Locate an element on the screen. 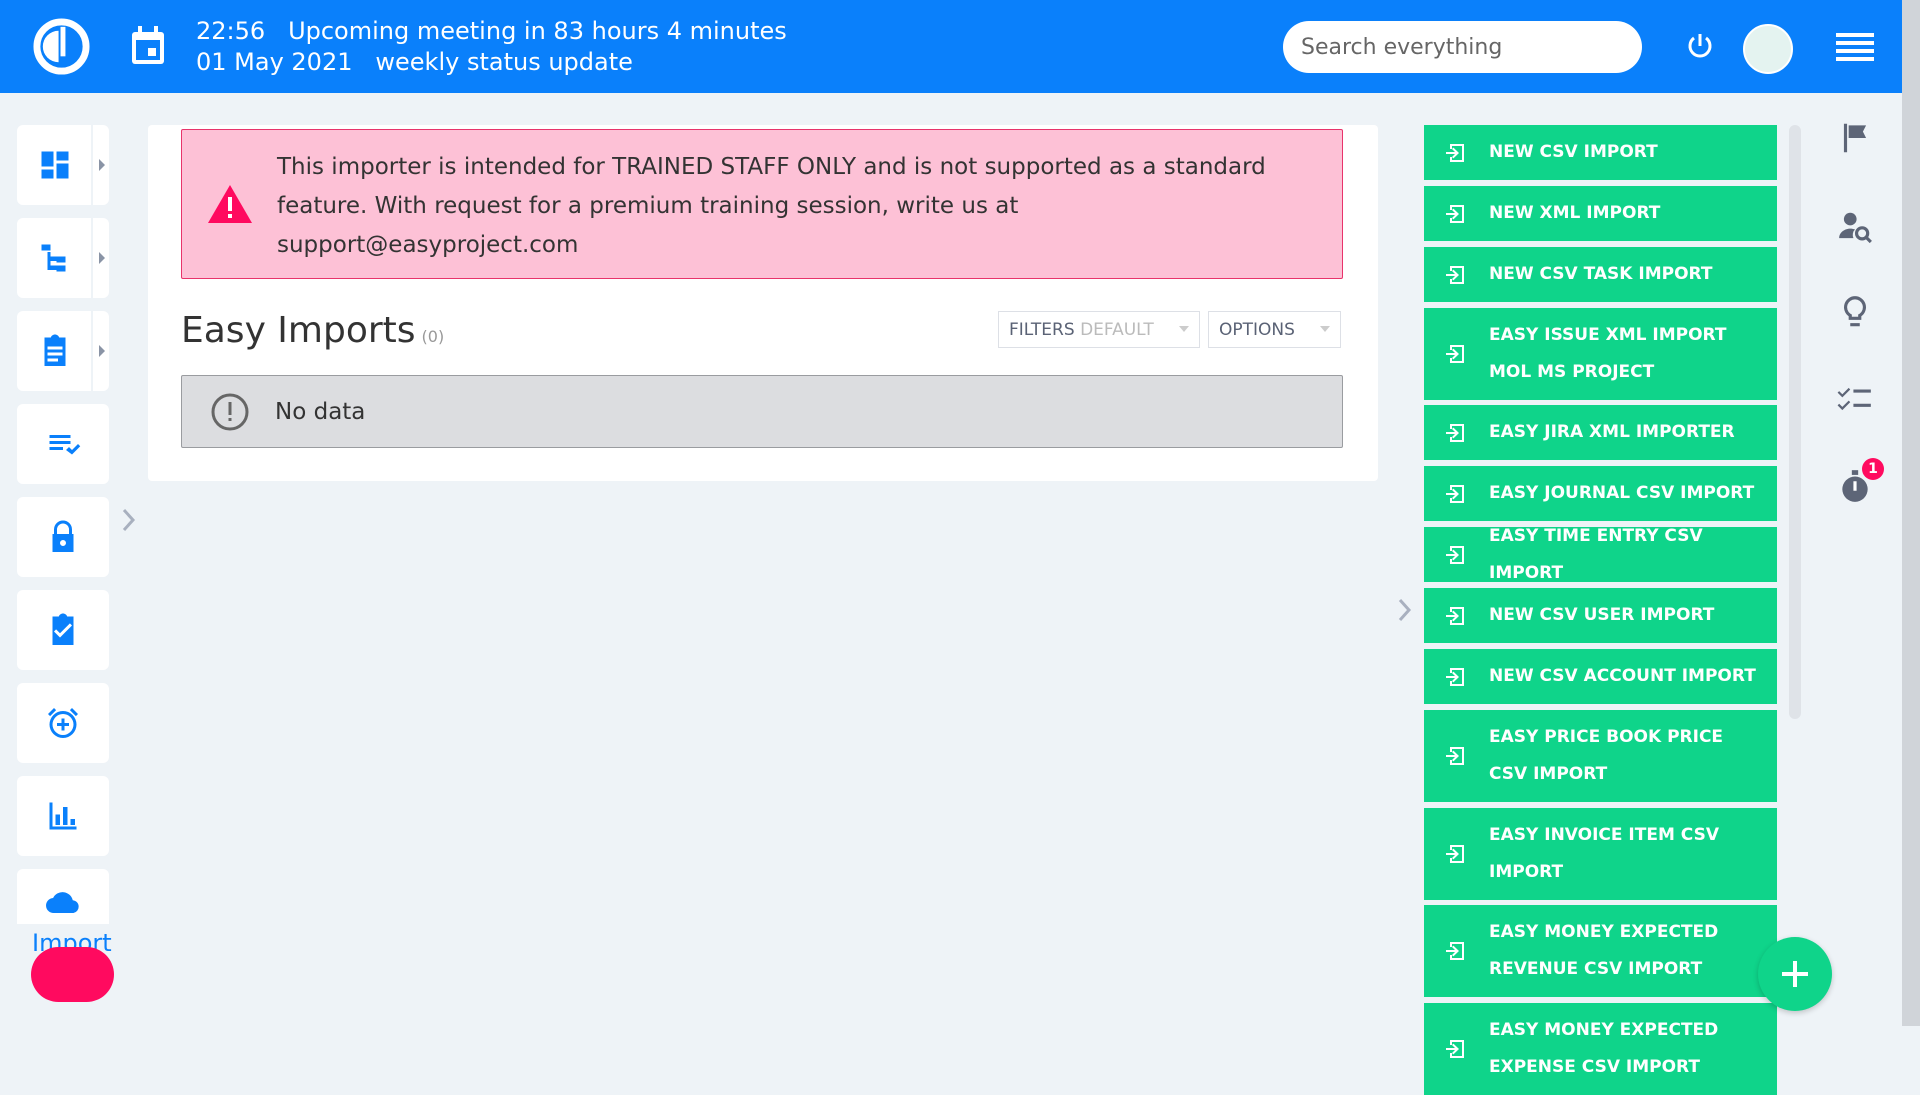 This screenshot has height=1095, width=1920. timer-badge: 1 is located at coordinates (1873, 469).